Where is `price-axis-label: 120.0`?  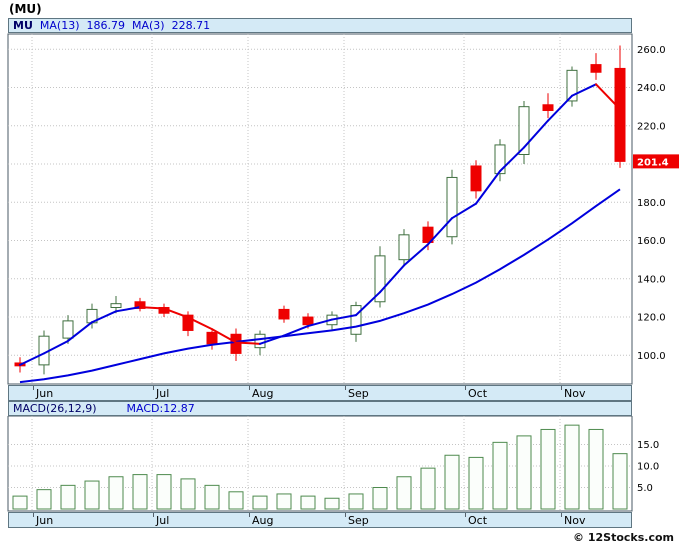
price-axis-label: 120.0 is located at coordinates (651, 318).